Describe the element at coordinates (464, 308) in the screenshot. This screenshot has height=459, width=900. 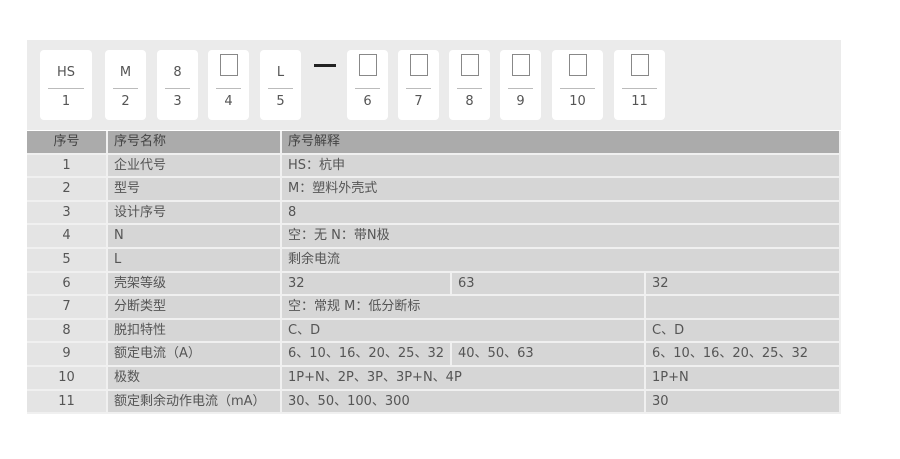
I see `row-value: 空：常规 M：低分断标` at that location.